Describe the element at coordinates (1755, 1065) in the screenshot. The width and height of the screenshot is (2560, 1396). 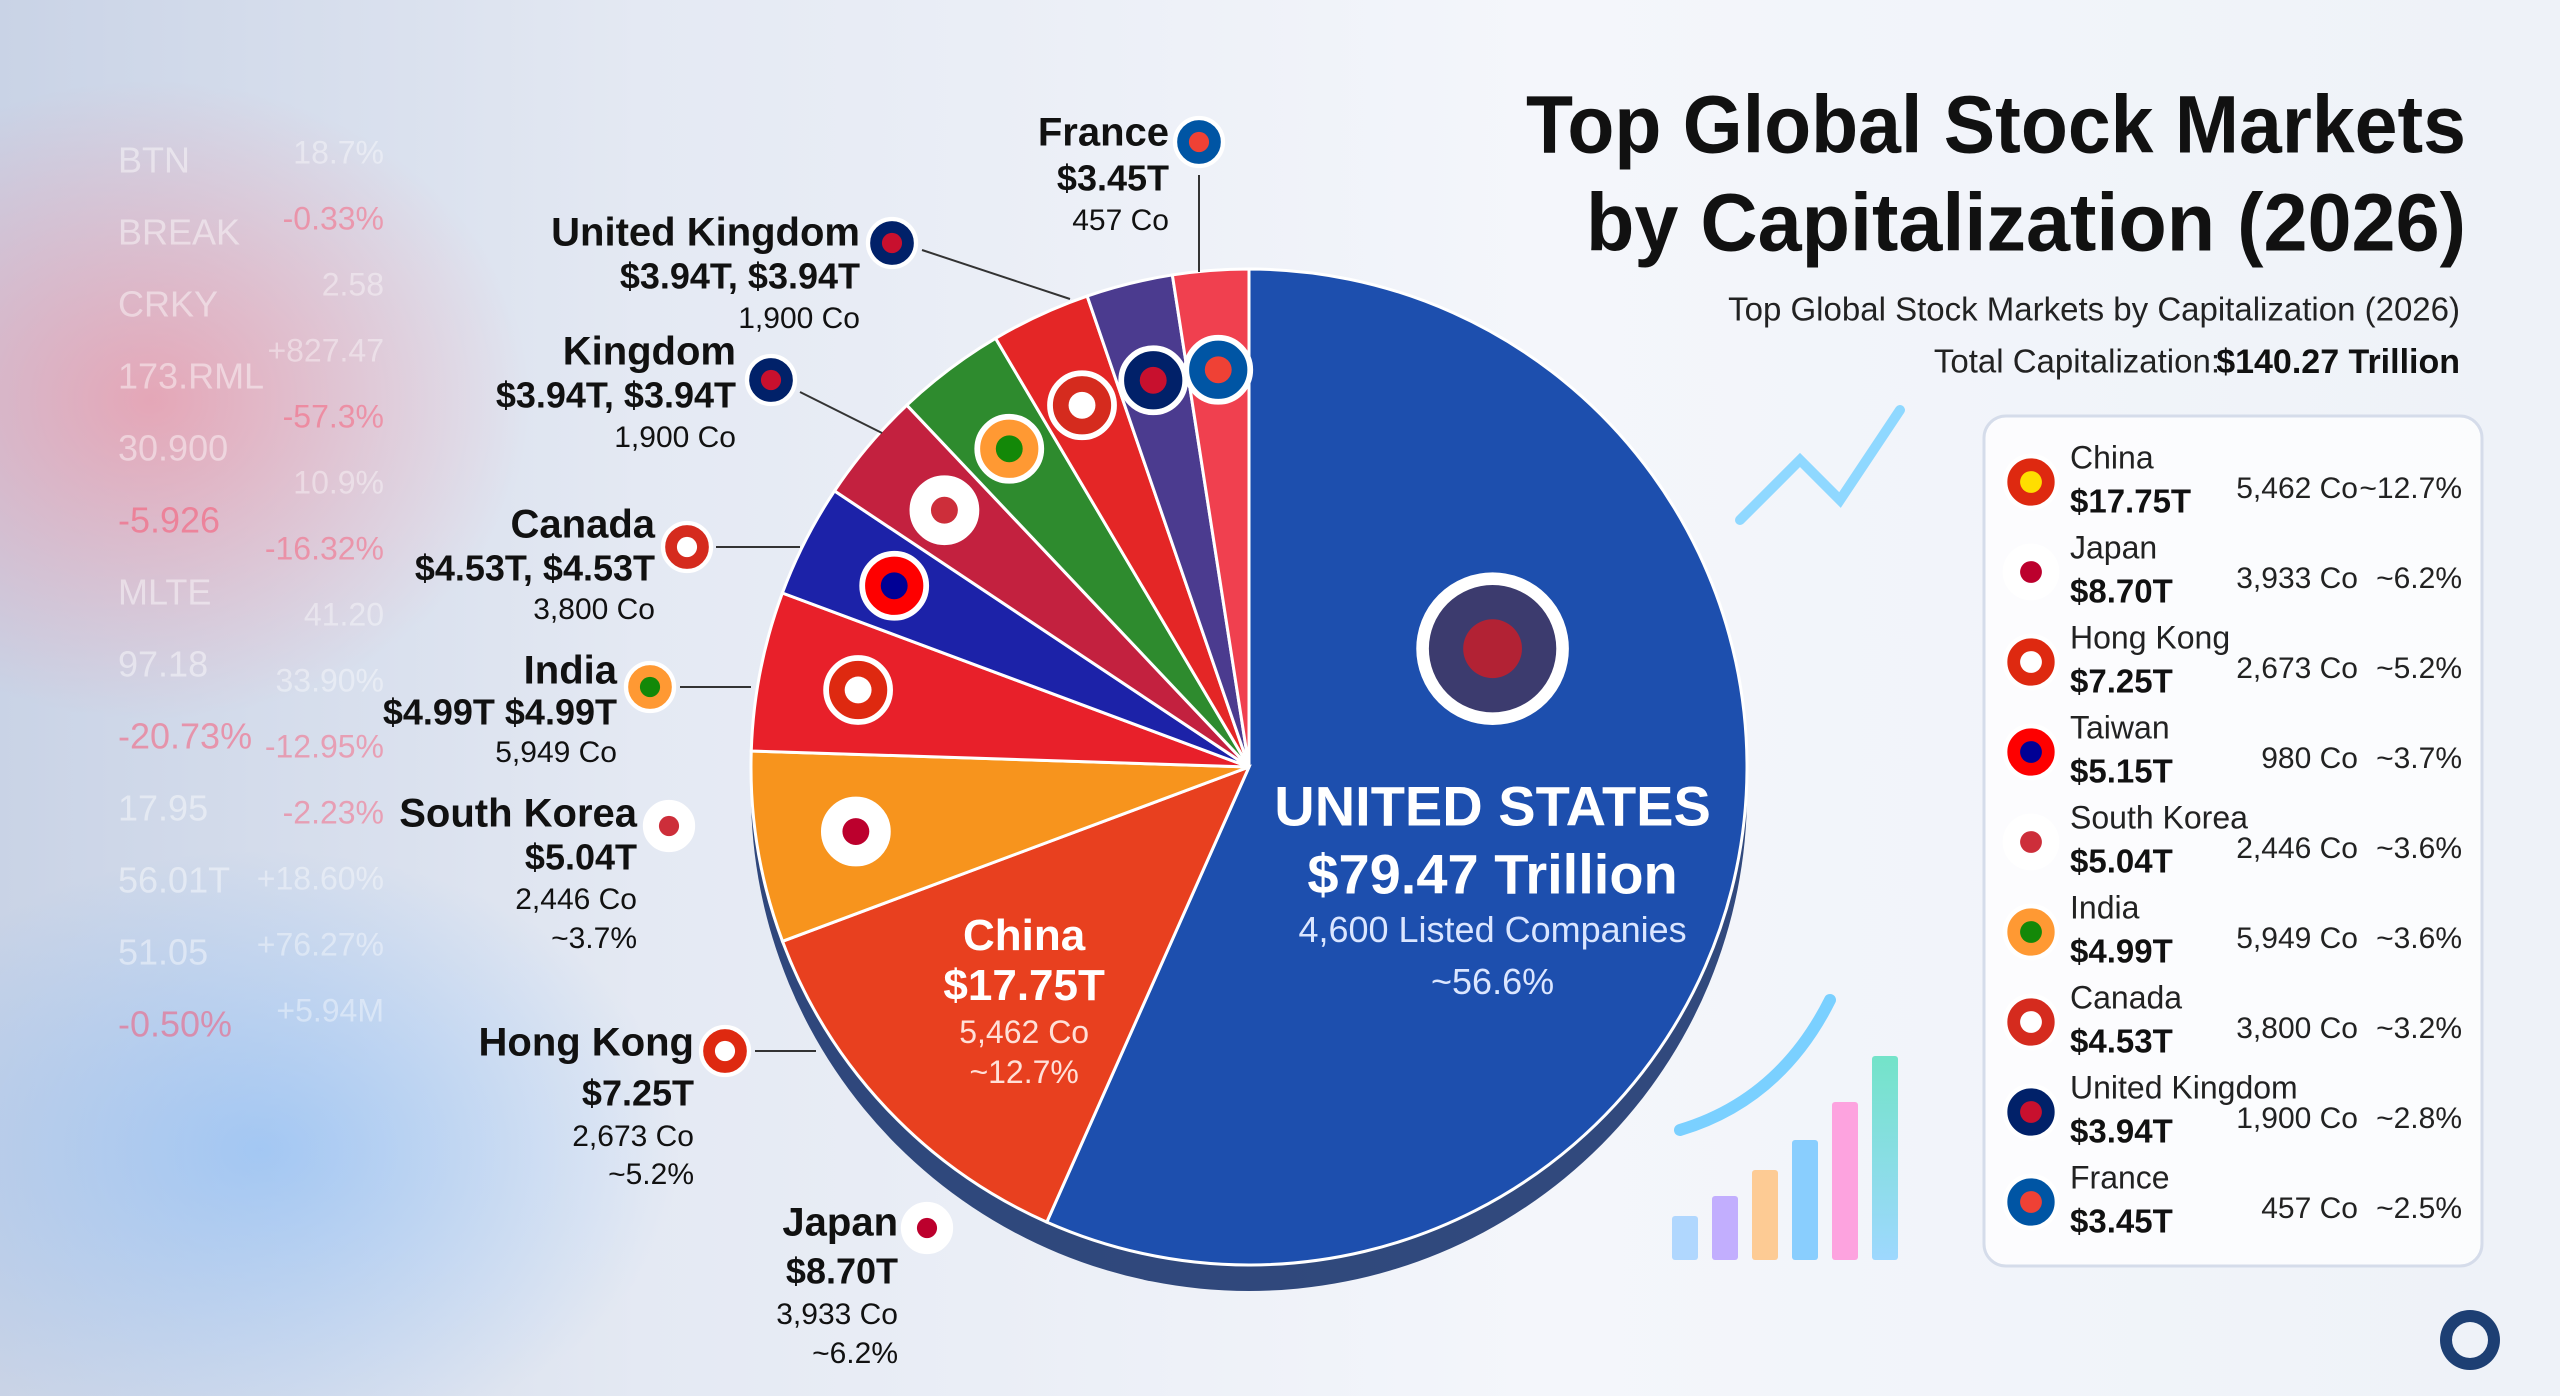
I see `decor-arrow` at that location.